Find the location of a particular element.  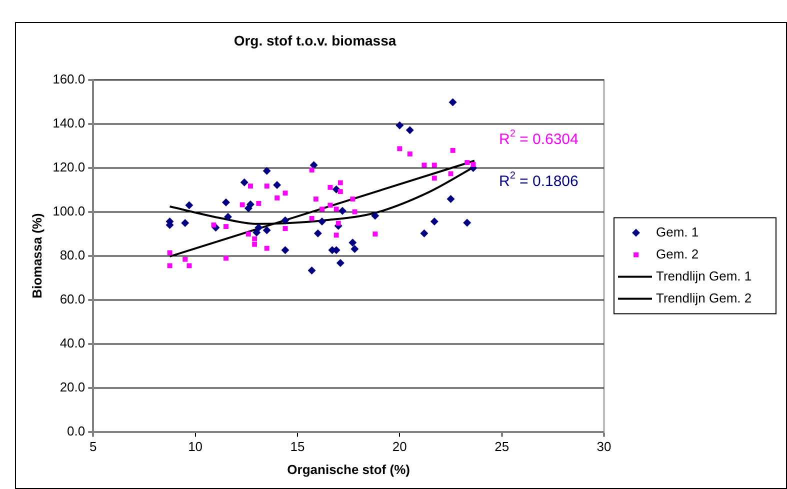

legend-label: Gem. 1 is located at coordinates (677, 232).